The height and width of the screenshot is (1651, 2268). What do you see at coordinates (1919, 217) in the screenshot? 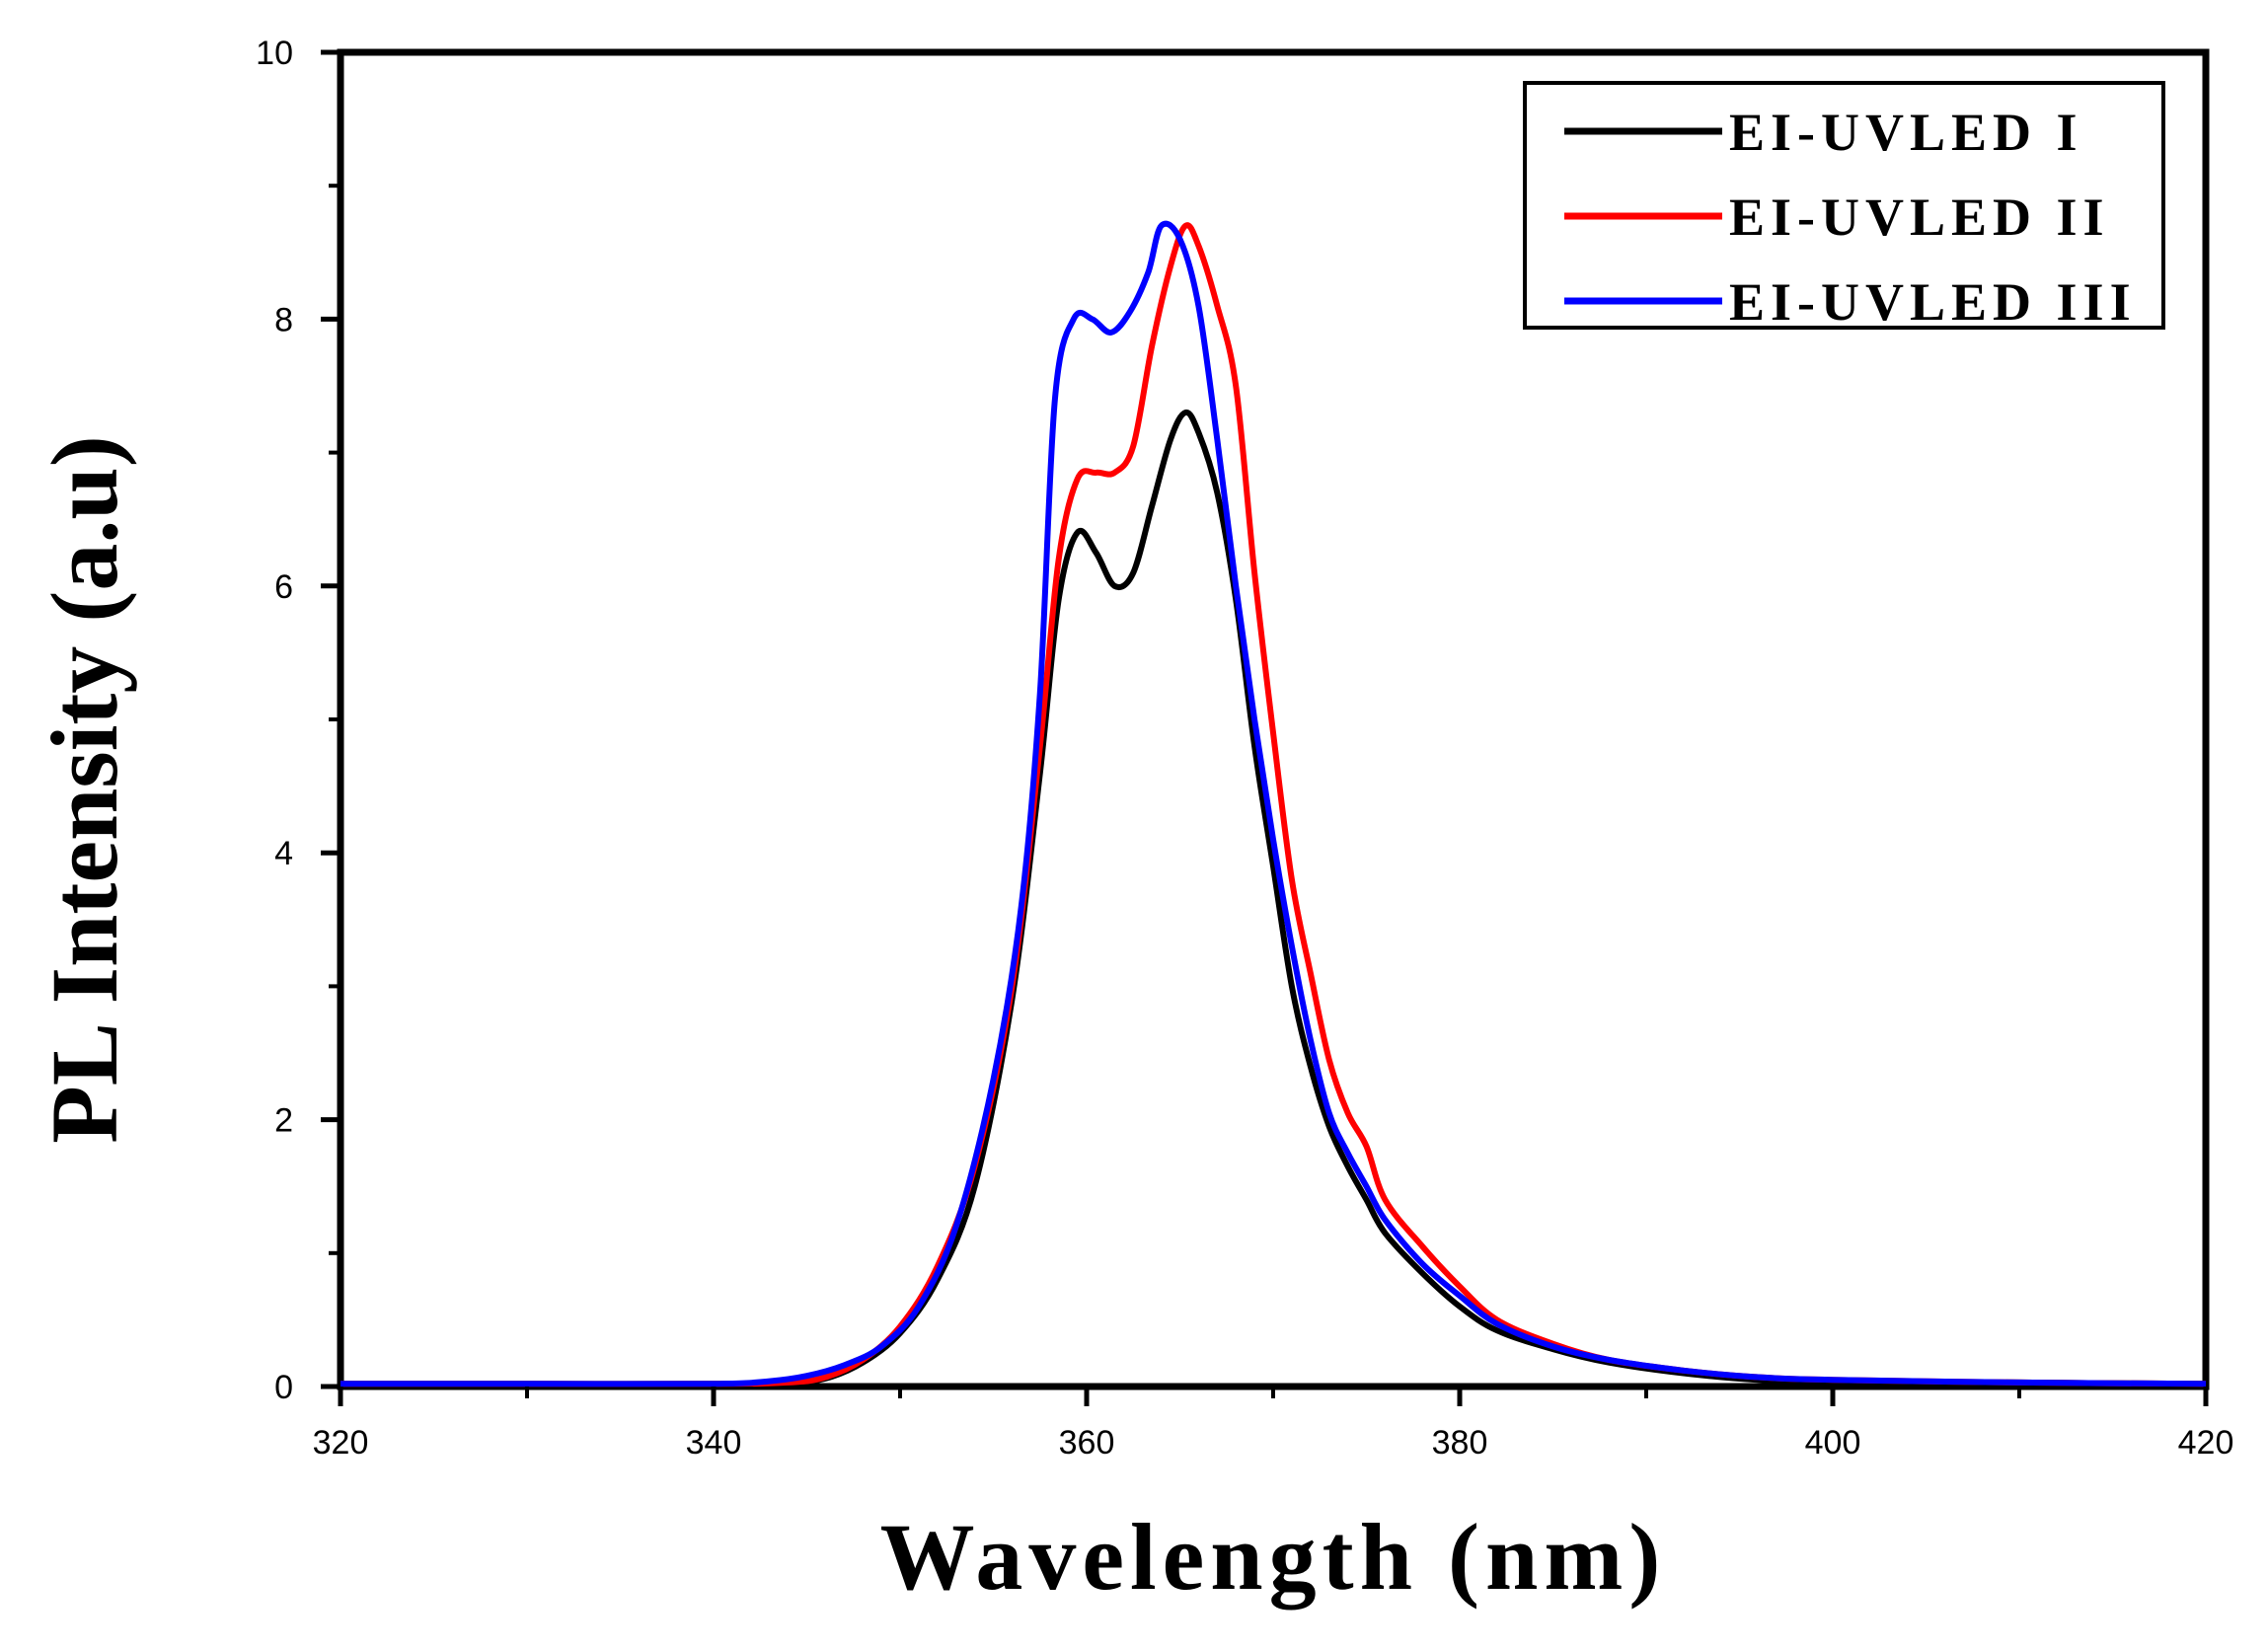
I see `legend-label-2: EI-UVLED II` at bounding box center [1919, 217].